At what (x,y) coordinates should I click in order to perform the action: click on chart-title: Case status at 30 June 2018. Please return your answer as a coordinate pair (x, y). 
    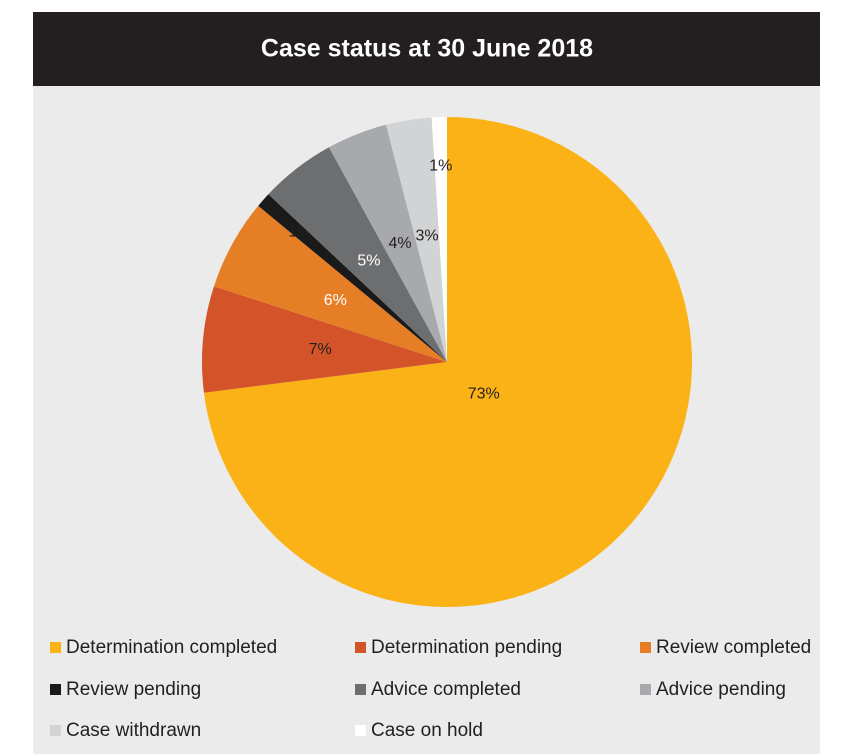
    Looking at the image, I should click on (427, 49).